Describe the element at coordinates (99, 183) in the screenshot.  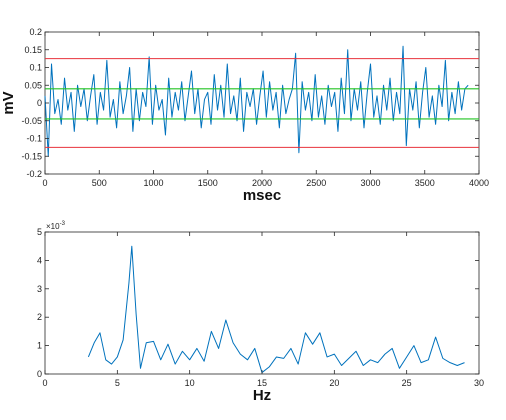
I see `top-x-tick-label: 500` at that location.